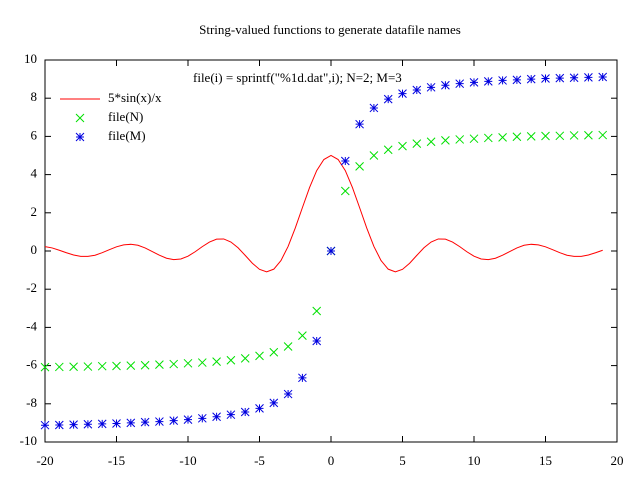  What do you see at coordinates (402, 460) in the screenshot?
I see `x-tick-label: 5` at bounding box center [402, 460].